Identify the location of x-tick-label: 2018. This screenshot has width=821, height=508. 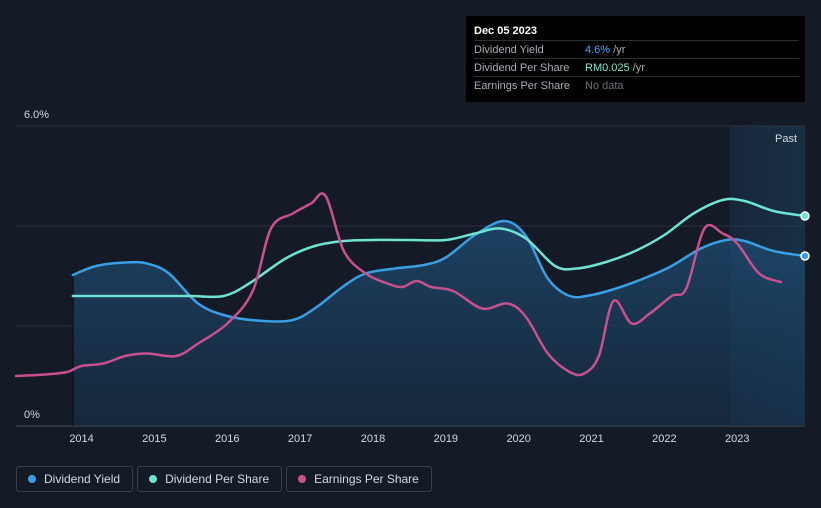
(373, 439).